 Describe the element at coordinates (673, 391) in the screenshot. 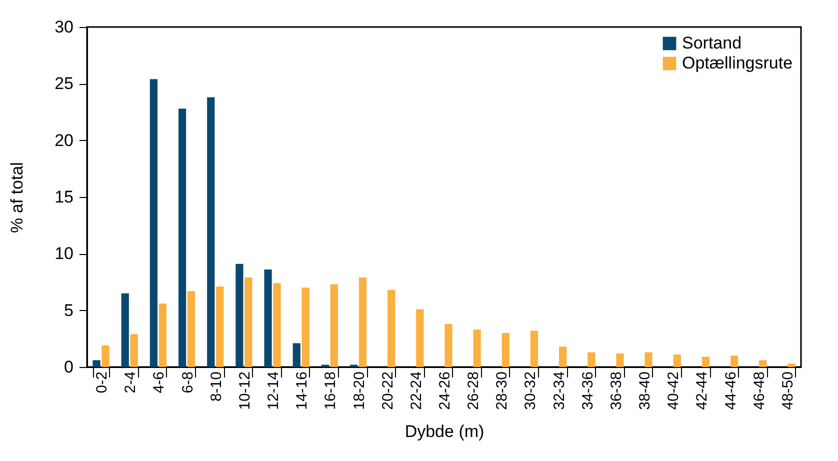

I see `x-tick-label: 40-42` at that location.